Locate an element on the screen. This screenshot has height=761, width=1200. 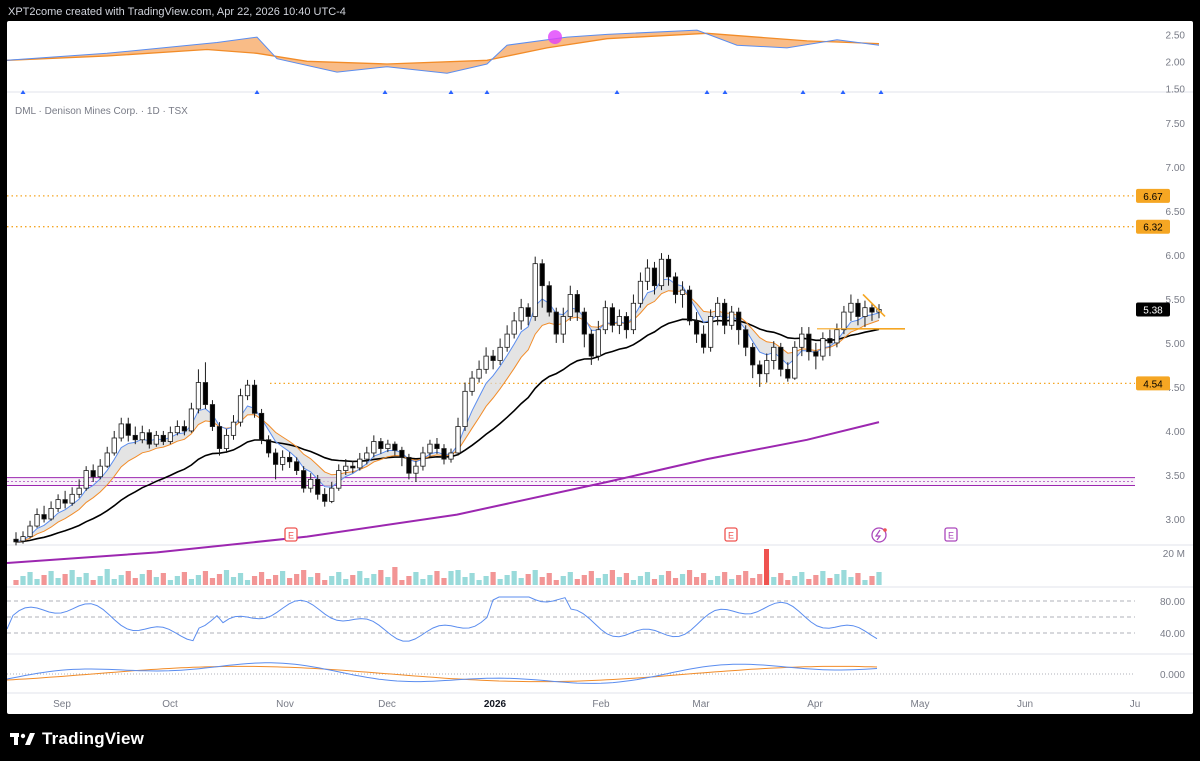
oscillator-fill is located at coordinates (443, 52).